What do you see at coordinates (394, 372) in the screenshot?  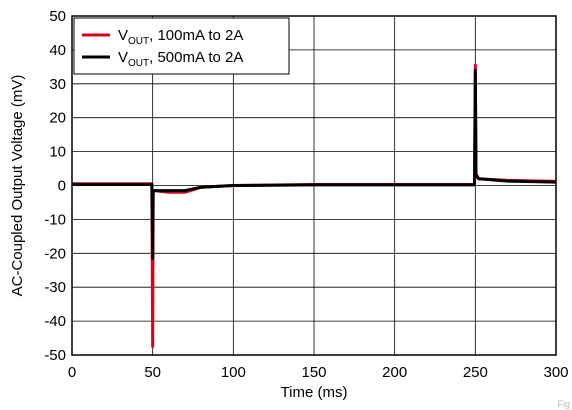 I see `x-tick-label: 200` at bounding box center [394, 372].